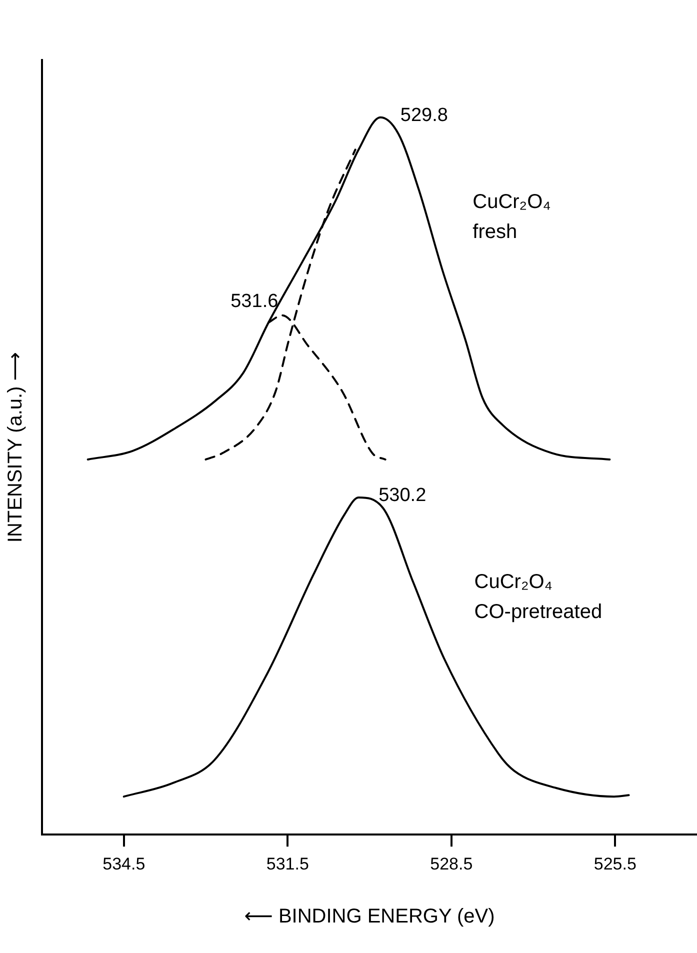 The height and width of the screenshot is (953, 697). I want to click on x-tick-label: 528.5, so click(451, 864).